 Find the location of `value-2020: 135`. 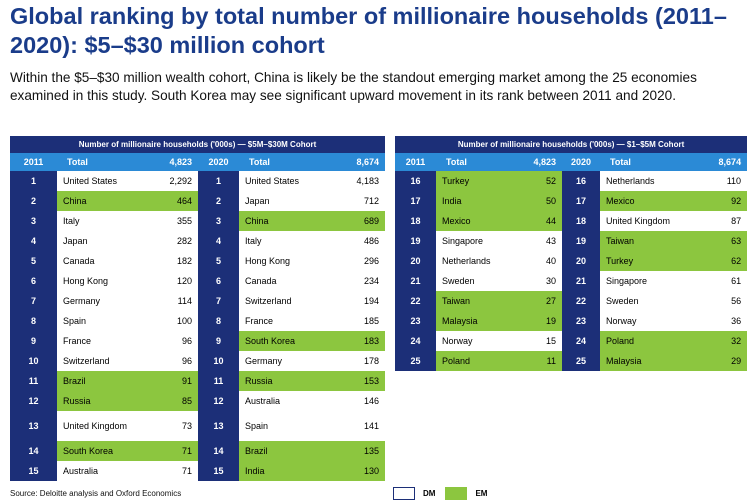

value-2020: 135 is located at coordinates (360, 451).